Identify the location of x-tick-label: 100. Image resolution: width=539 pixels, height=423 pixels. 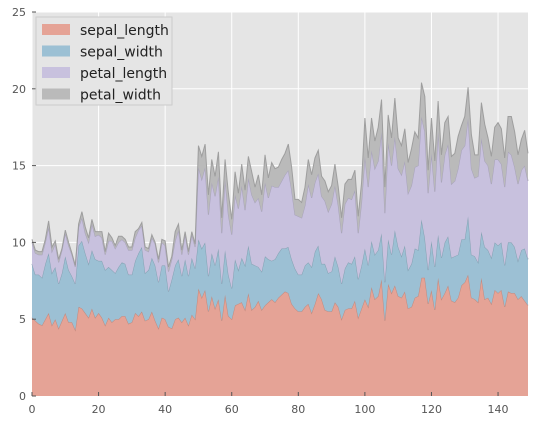
(364, 409).